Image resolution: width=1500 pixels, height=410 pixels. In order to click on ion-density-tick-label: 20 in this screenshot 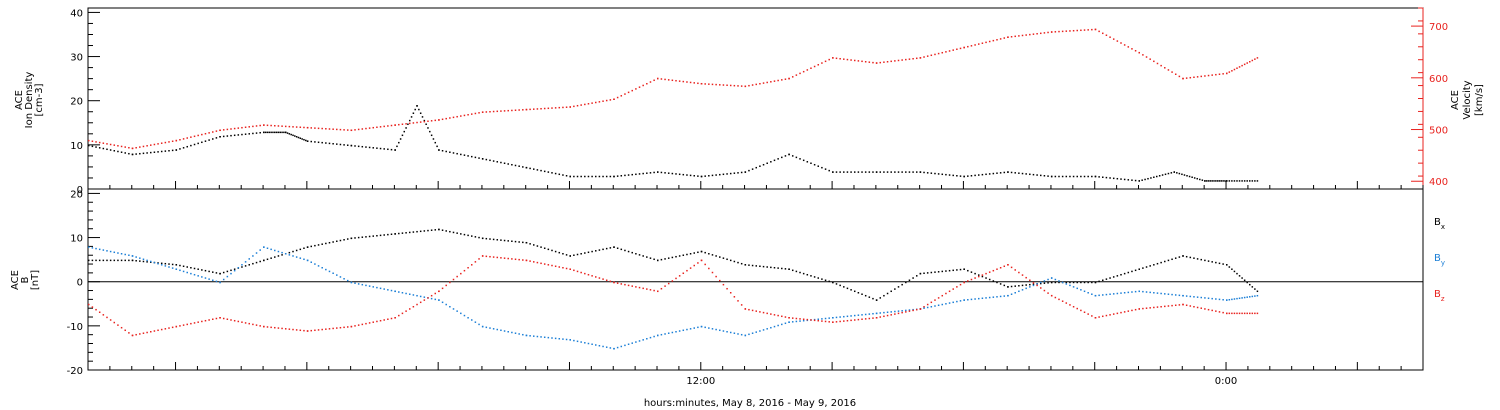, I will do `click(76, 102)`.